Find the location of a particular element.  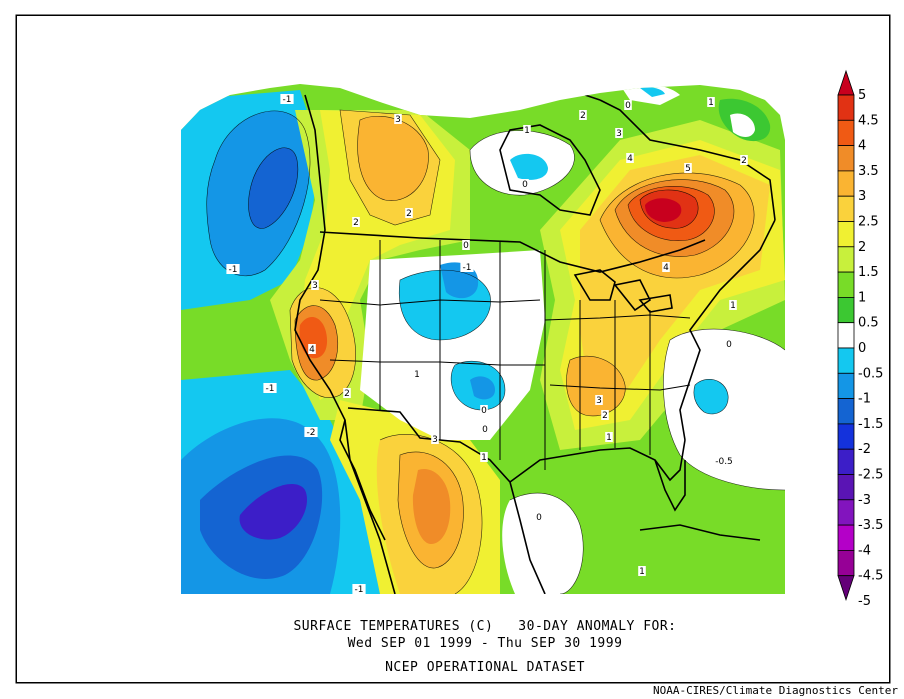

colorbar-tick-label: 0 is located at coordinates (862, 348).